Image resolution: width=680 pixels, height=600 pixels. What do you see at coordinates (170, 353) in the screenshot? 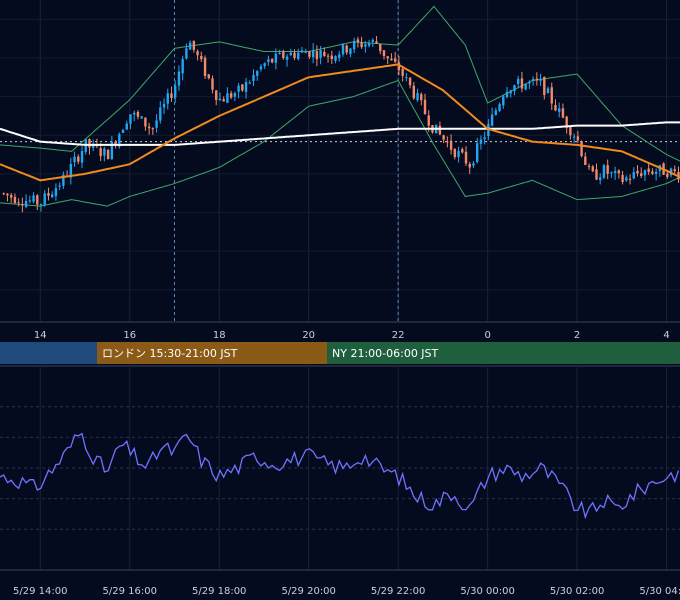
I see `session-label: ロンドン 15:30-21:00 JST` at bounding box center [170, 353].